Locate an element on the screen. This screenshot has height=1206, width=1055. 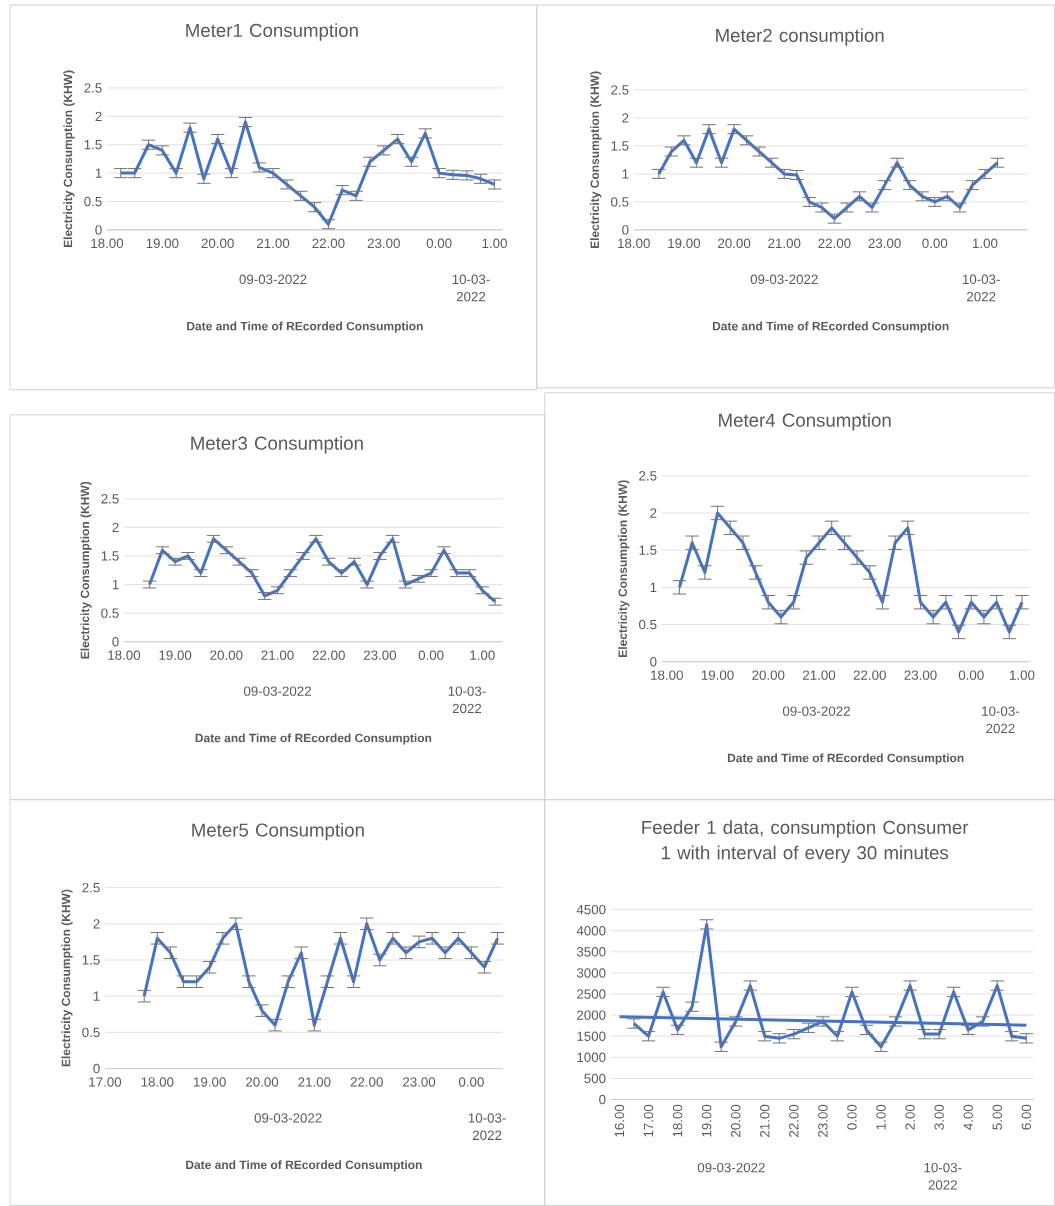
x-tick-label: 6.00 is located at coordinates (1026, 1117).